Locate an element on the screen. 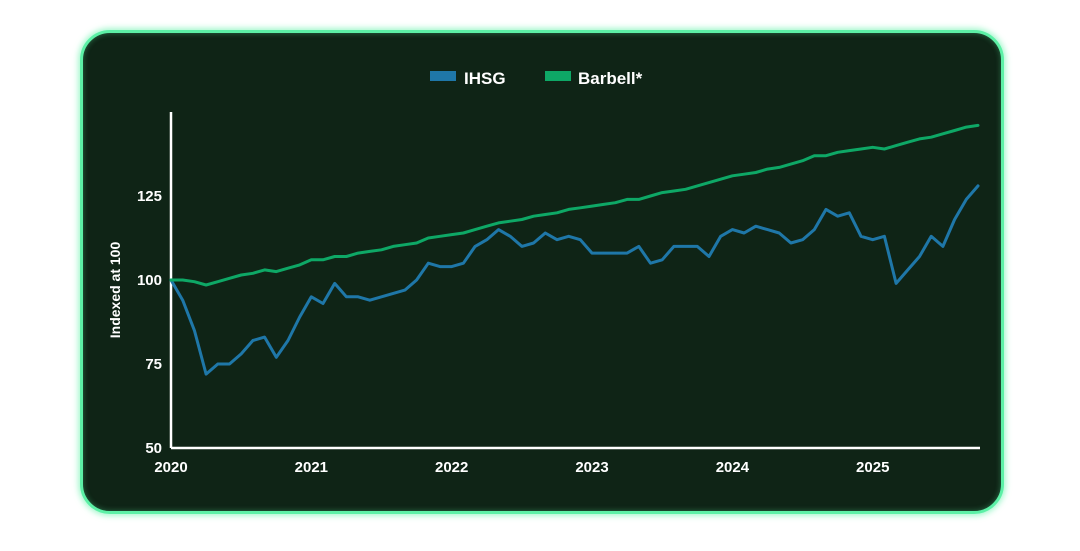  y-tick-label: 125 is located at coordinates (149, 196).